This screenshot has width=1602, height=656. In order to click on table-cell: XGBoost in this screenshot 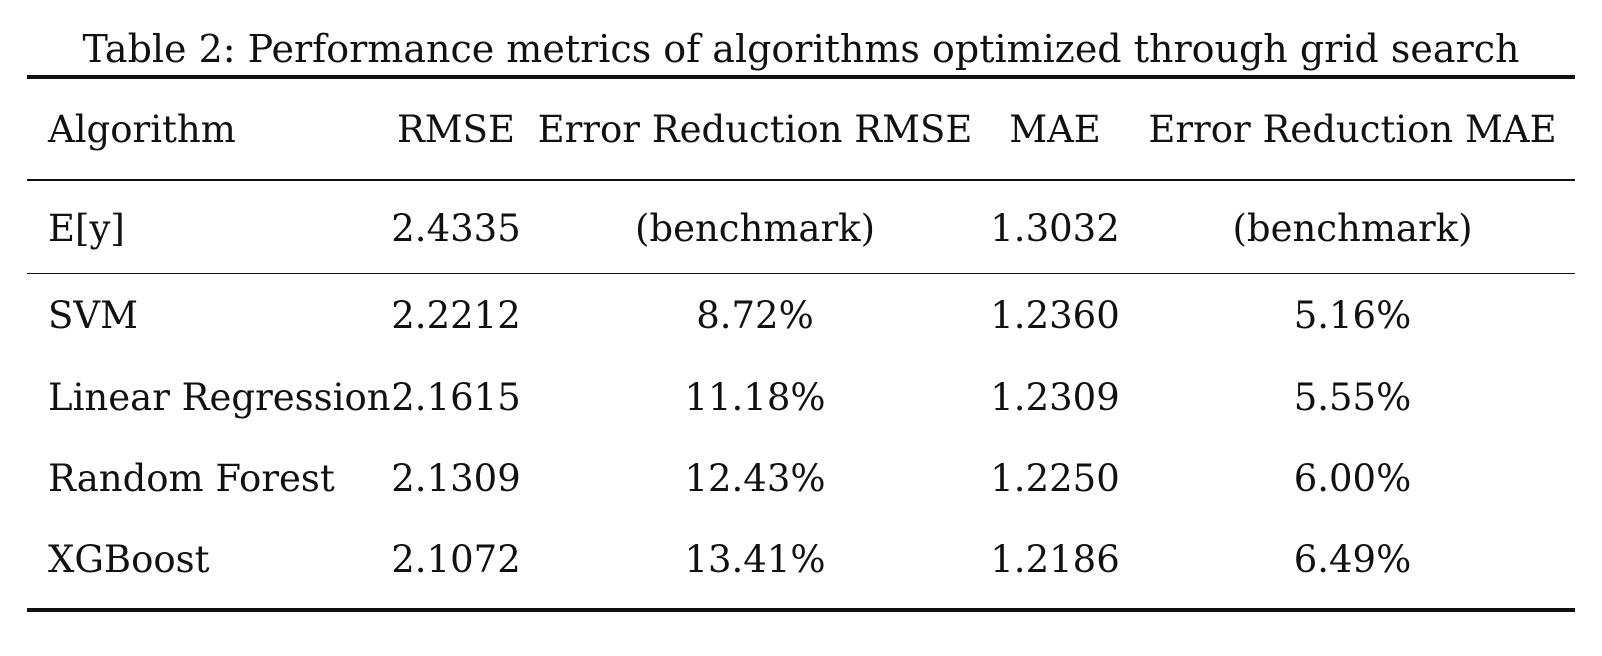, I will do `click(129, 559)`.